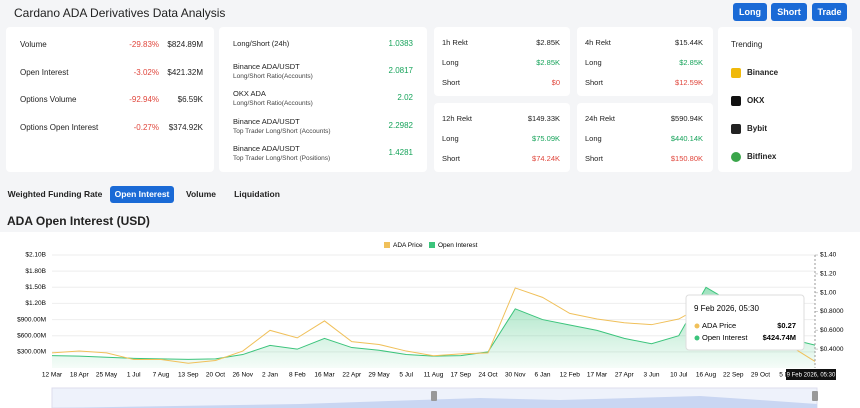 The height and width of the screenshot is (408, 860). I want to click on x-tick-label: 10 Jul, so click(679, 375).